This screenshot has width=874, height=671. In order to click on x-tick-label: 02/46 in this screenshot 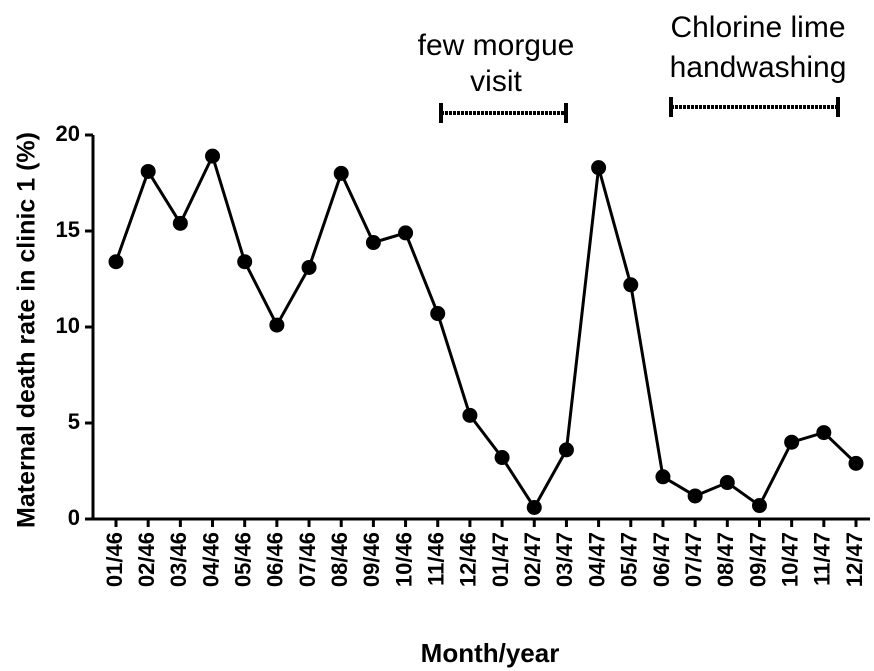, I will do `click(146, 559)`.